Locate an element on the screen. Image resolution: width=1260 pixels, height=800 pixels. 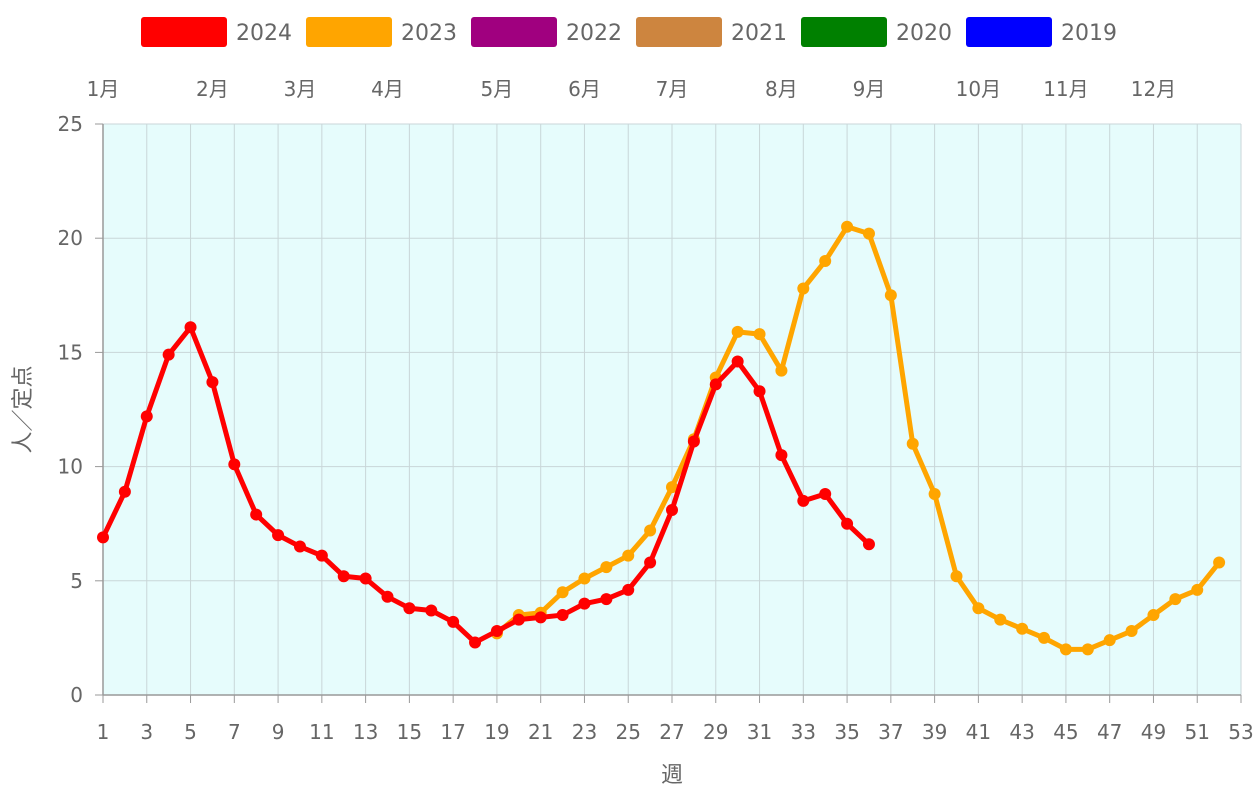
month-label: 12月 is located at coordinates (1153, 89).